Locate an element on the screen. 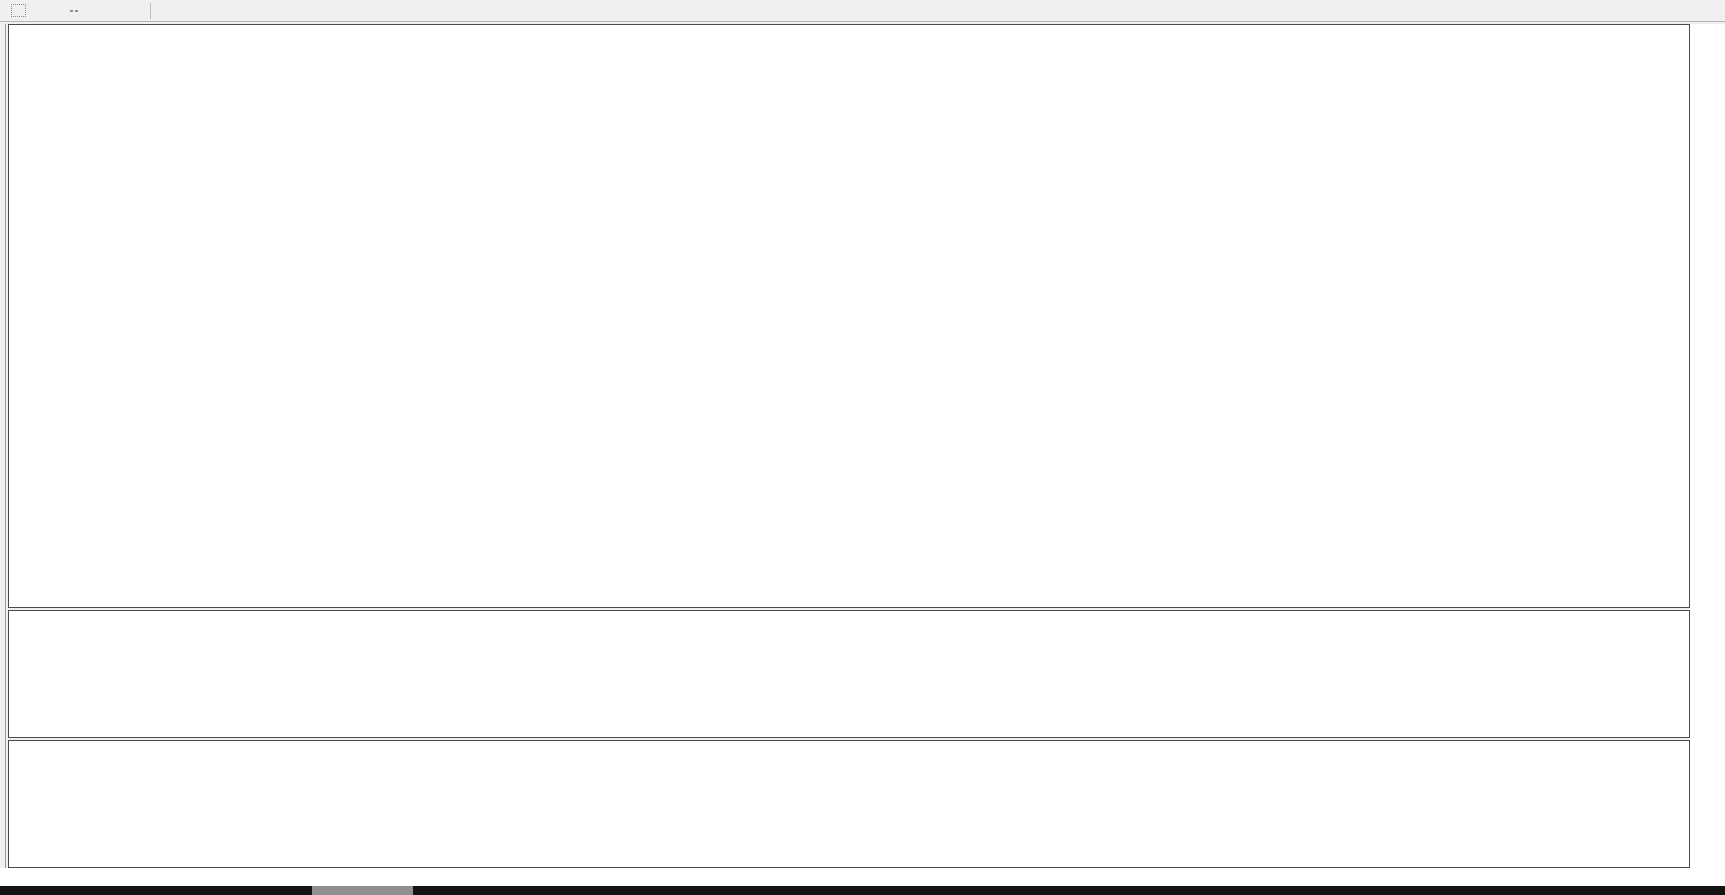 The image size is (1725, 895). arrows-tool-button is located at coordinates (102, 11).